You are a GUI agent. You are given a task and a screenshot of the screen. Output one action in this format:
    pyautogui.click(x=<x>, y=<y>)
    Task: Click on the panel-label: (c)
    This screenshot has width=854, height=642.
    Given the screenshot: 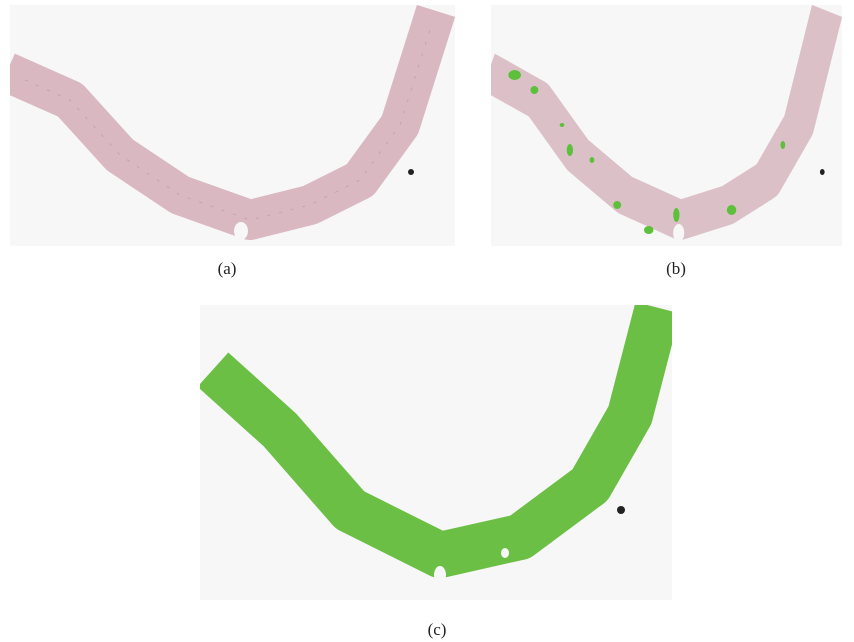 What is the action you would take?
    pyautogui.click(x=437, y=629)
    